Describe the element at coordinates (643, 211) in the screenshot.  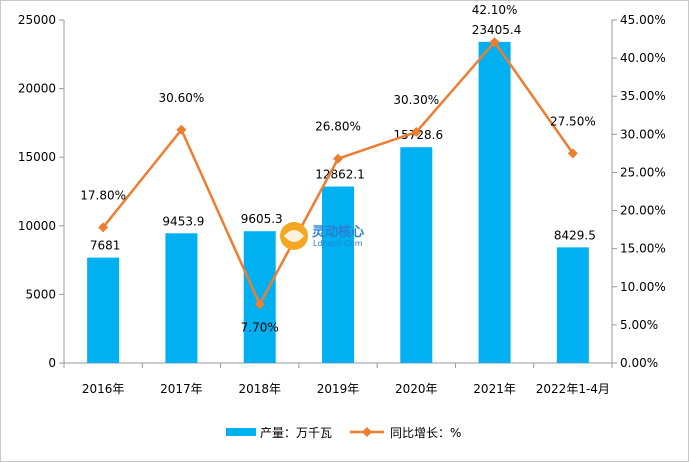
I see `y-right-tick-label: 20.00%` at that location.